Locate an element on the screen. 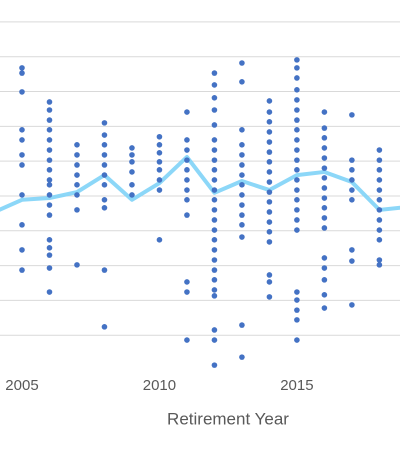 Image resolution: width=400 pixels, height=458 pixels. x-tick-label: 2005 is located at coordinates (21, 385).